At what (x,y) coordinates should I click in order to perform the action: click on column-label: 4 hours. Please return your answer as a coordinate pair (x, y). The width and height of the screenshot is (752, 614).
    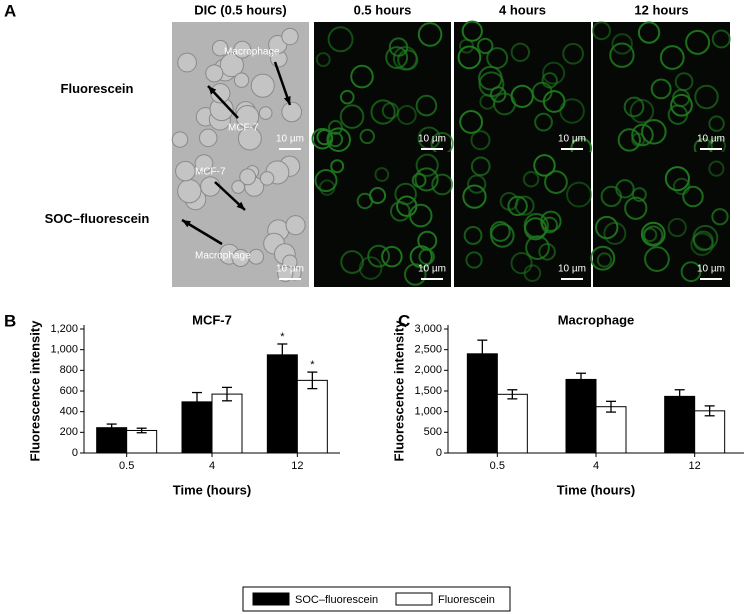
    Looking at the image, I should click on (522, 9).